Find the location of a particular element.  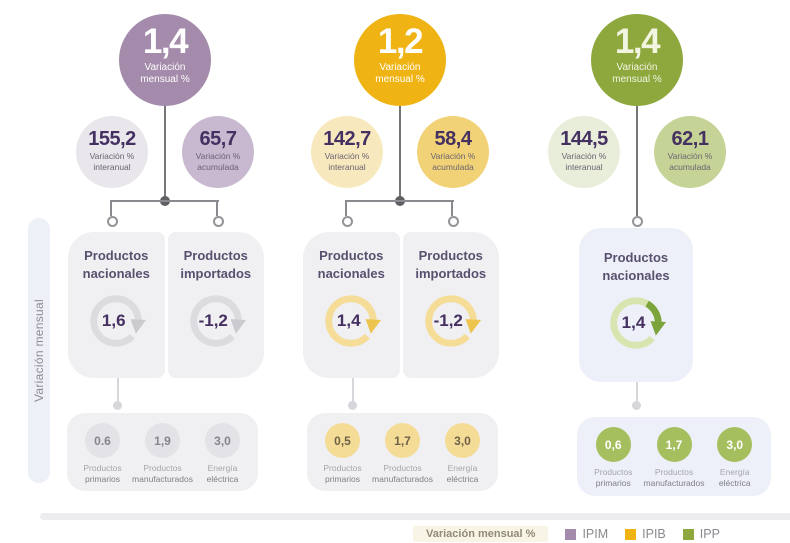

breakdown-label: Productos primarios is located at coordinates (102, 474).